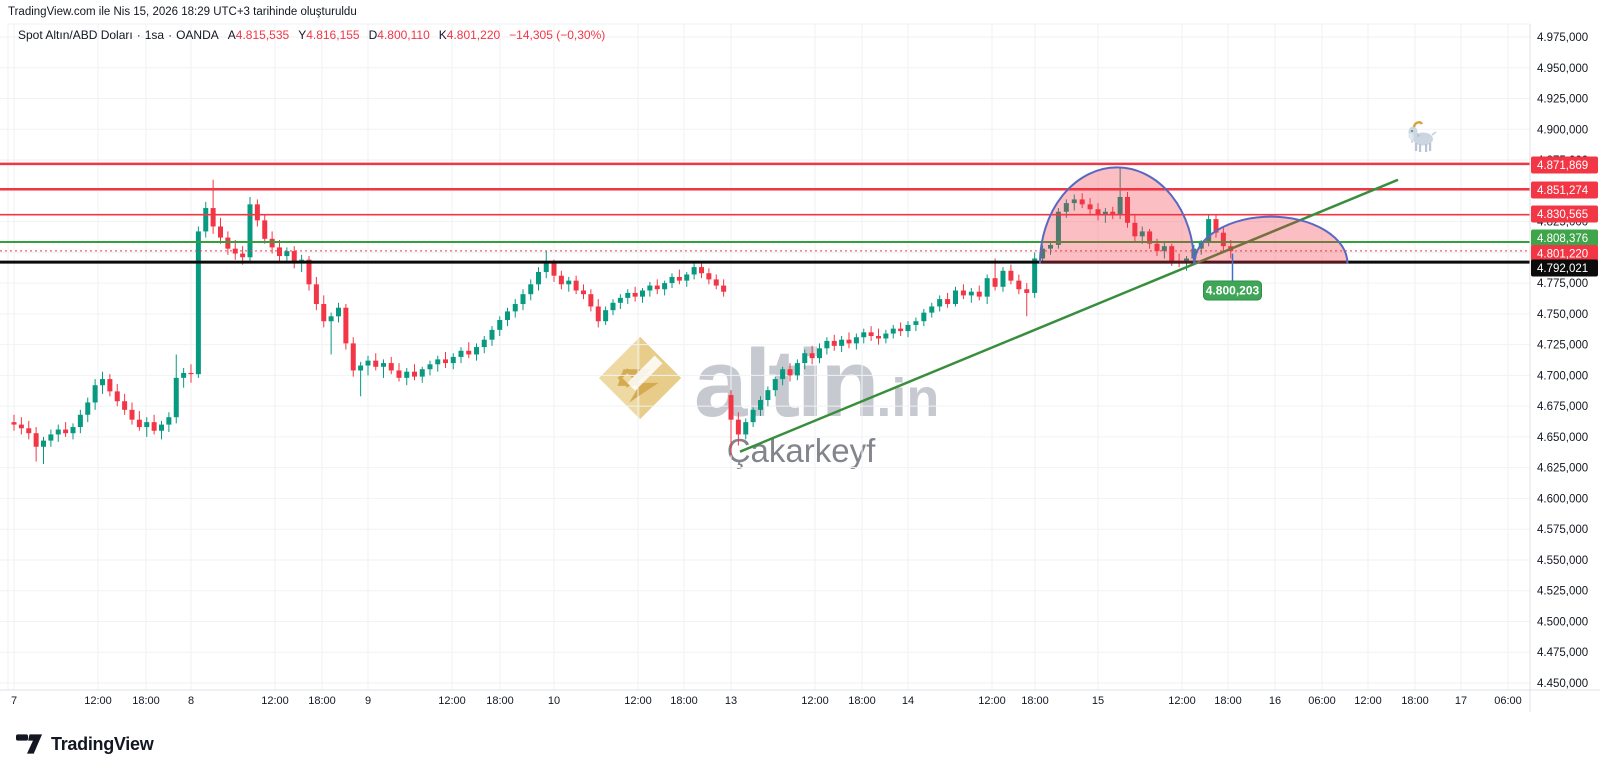 The width and height of the screenshot is (1600, 772). I want to click on tradingview-footer: TradingView, so click(85, 744).